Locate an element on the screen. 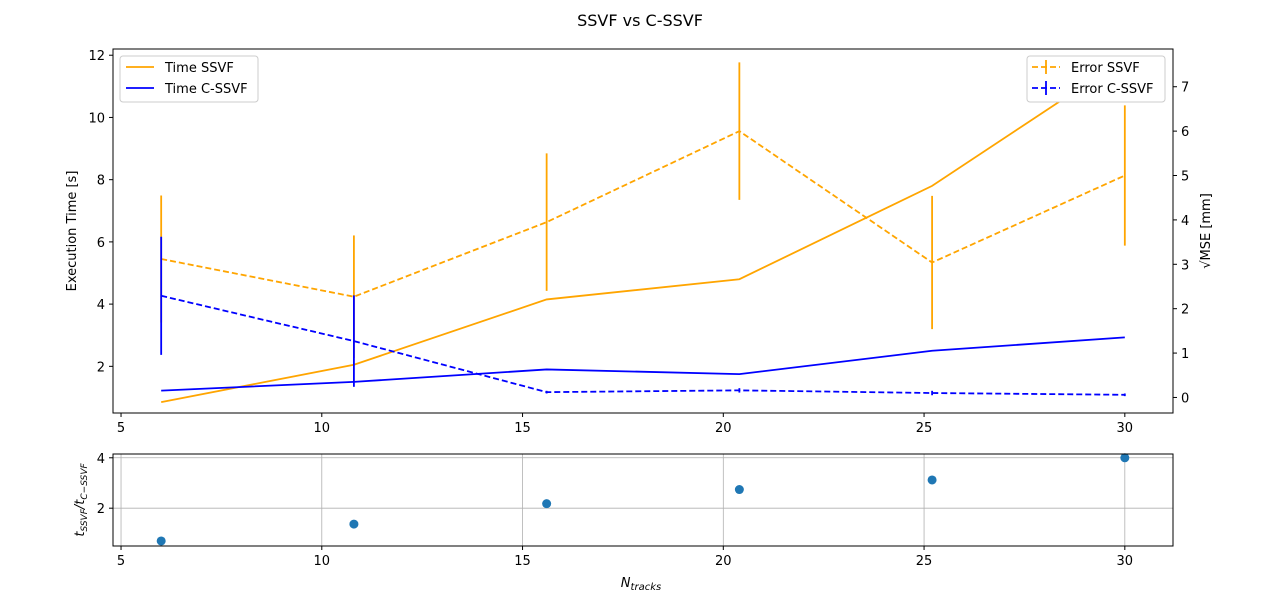 The image size is (1280, 607). legend-right-box is located at coordinates (1096, 79).